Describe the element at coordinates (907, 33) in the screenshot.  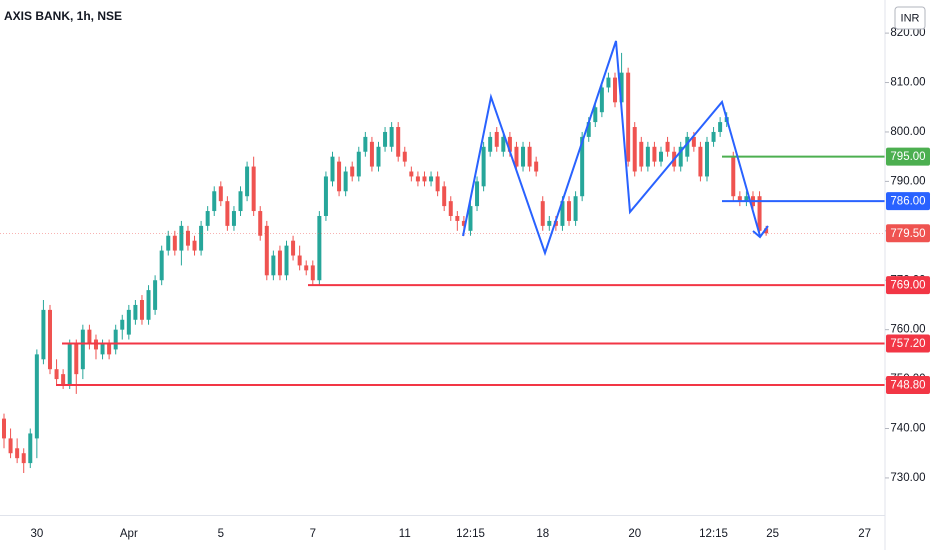
I see `y-tick-label: 820.00` at that location.